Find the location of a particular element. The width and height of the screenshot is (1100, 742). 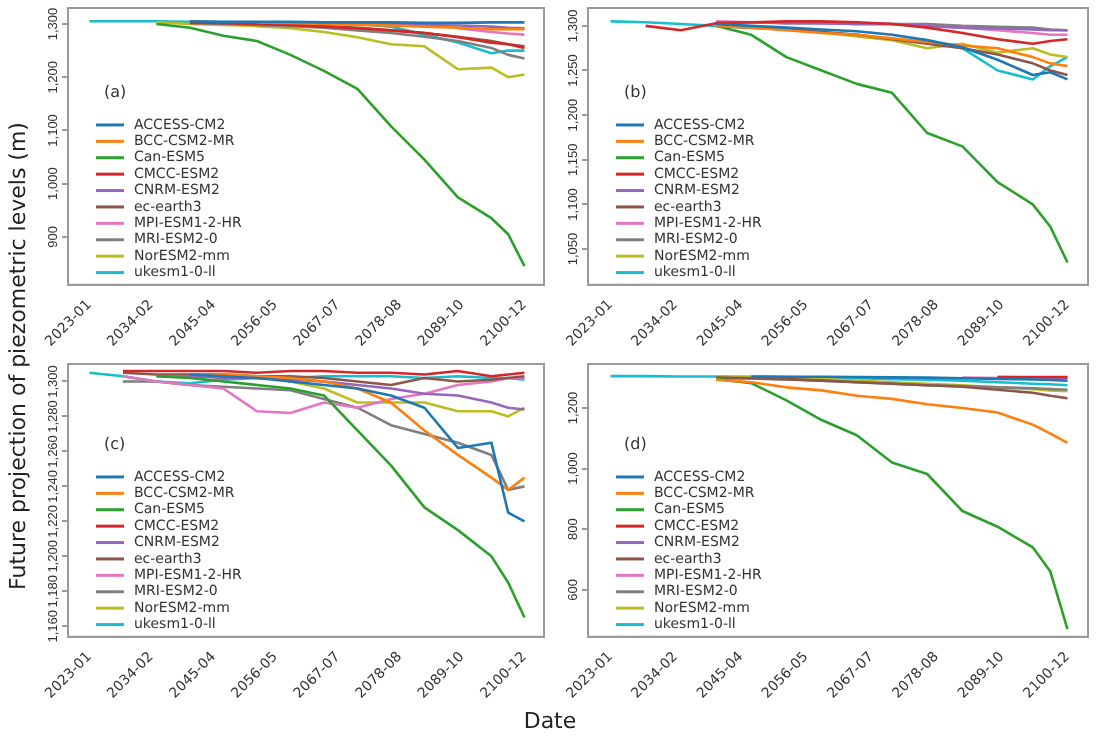

y-axis-title: Future projection of piezometric levels (m) is located at coordinates (18, 355).